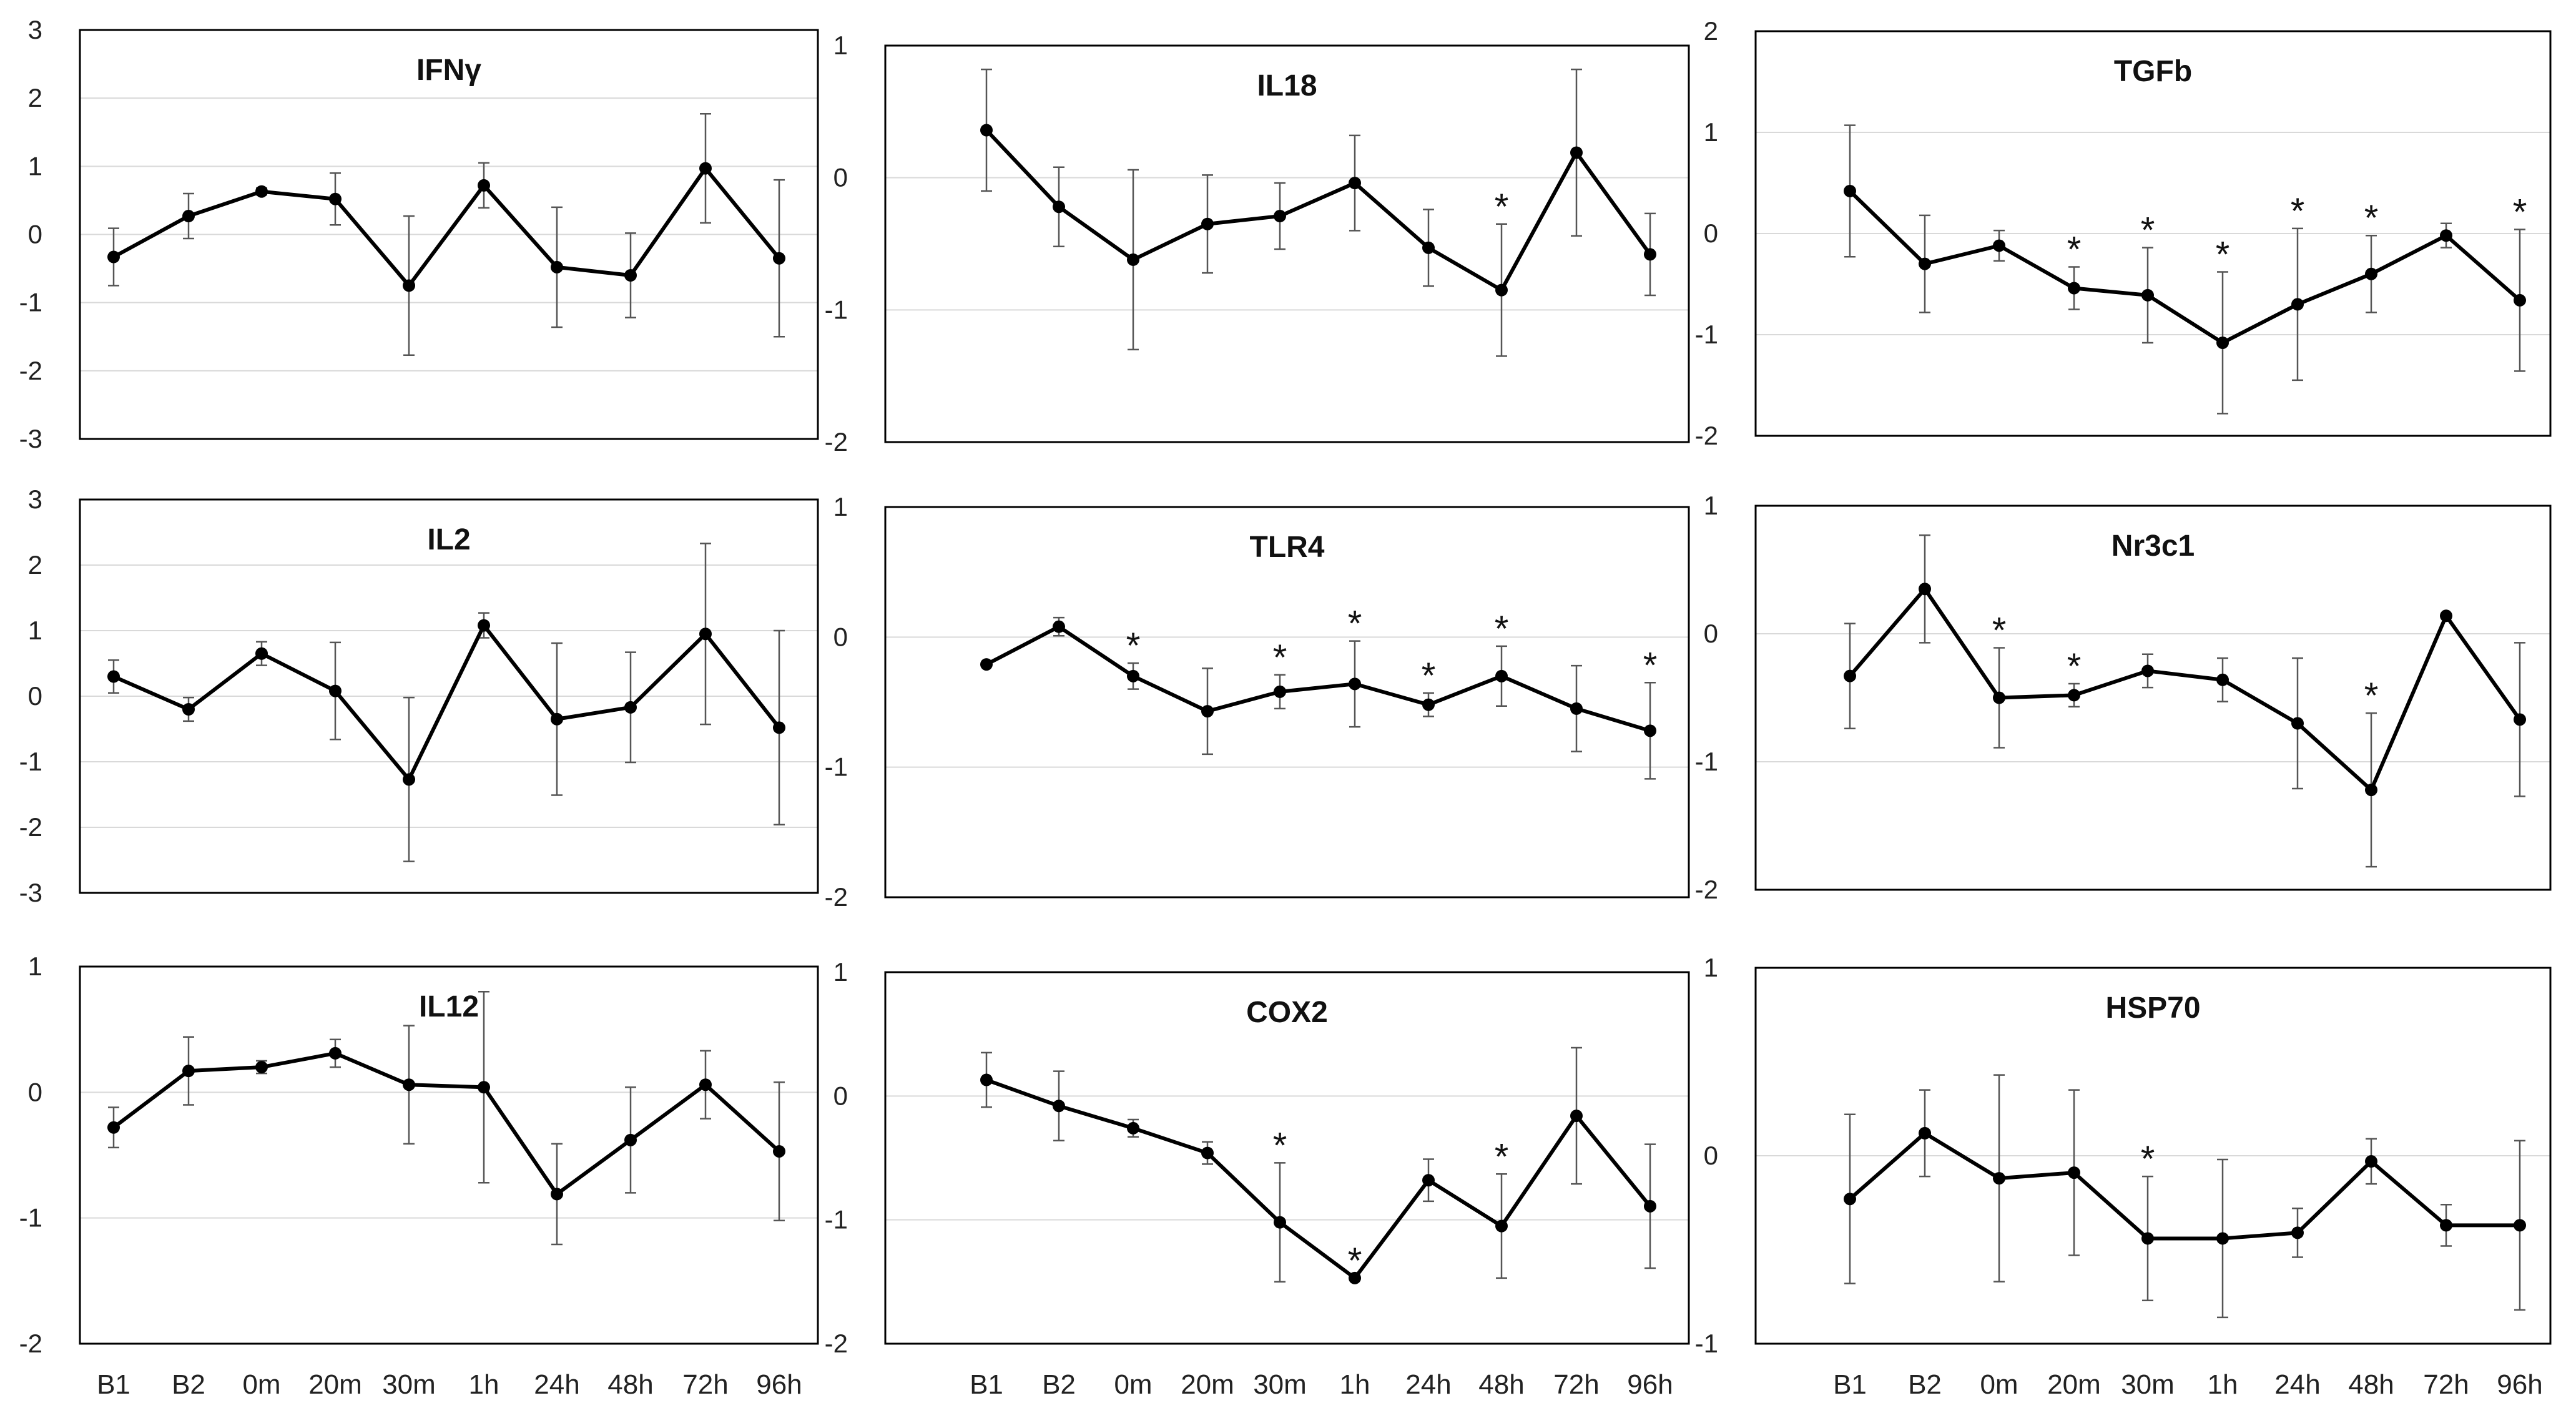 The height and width of the screenshot is (1413, 2576). I want to click on x-tick-label: 20m, so click(1207, 1384).